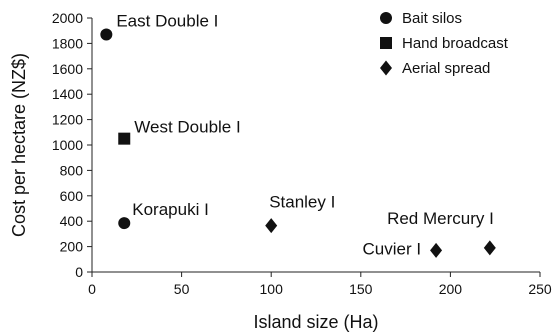 The width and height of the screenshot is (555, 333). What do you see at coordinates (79, 272) in the screenshot?
I see `y-tick-label: 0` at bounding box center [79, 272].